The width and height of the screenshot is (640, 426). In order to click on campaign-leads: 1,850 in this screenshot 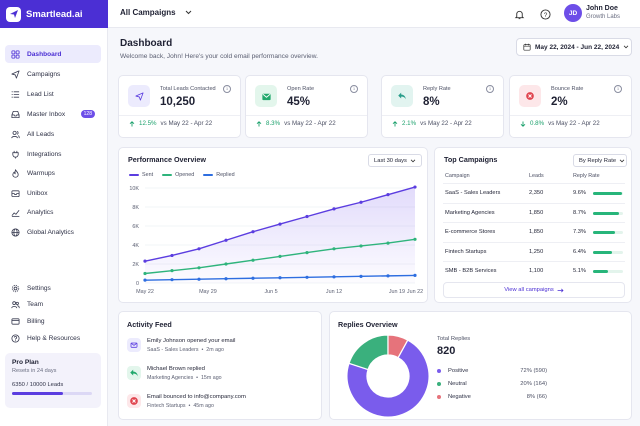, I will do `click(536, 212)`.